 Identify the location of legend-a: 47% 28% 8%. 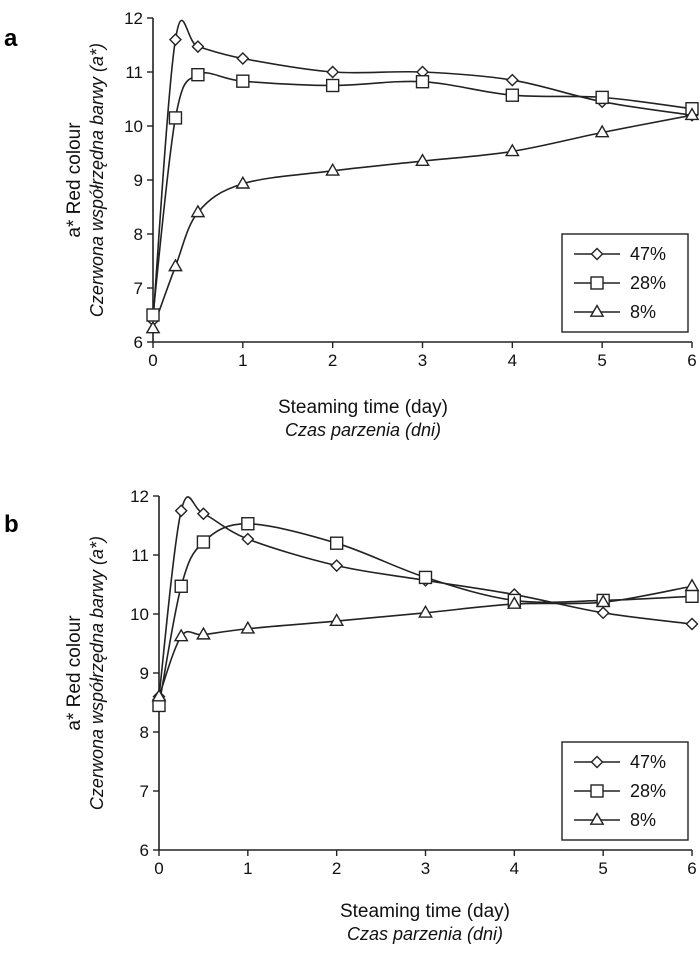
(625, 283).